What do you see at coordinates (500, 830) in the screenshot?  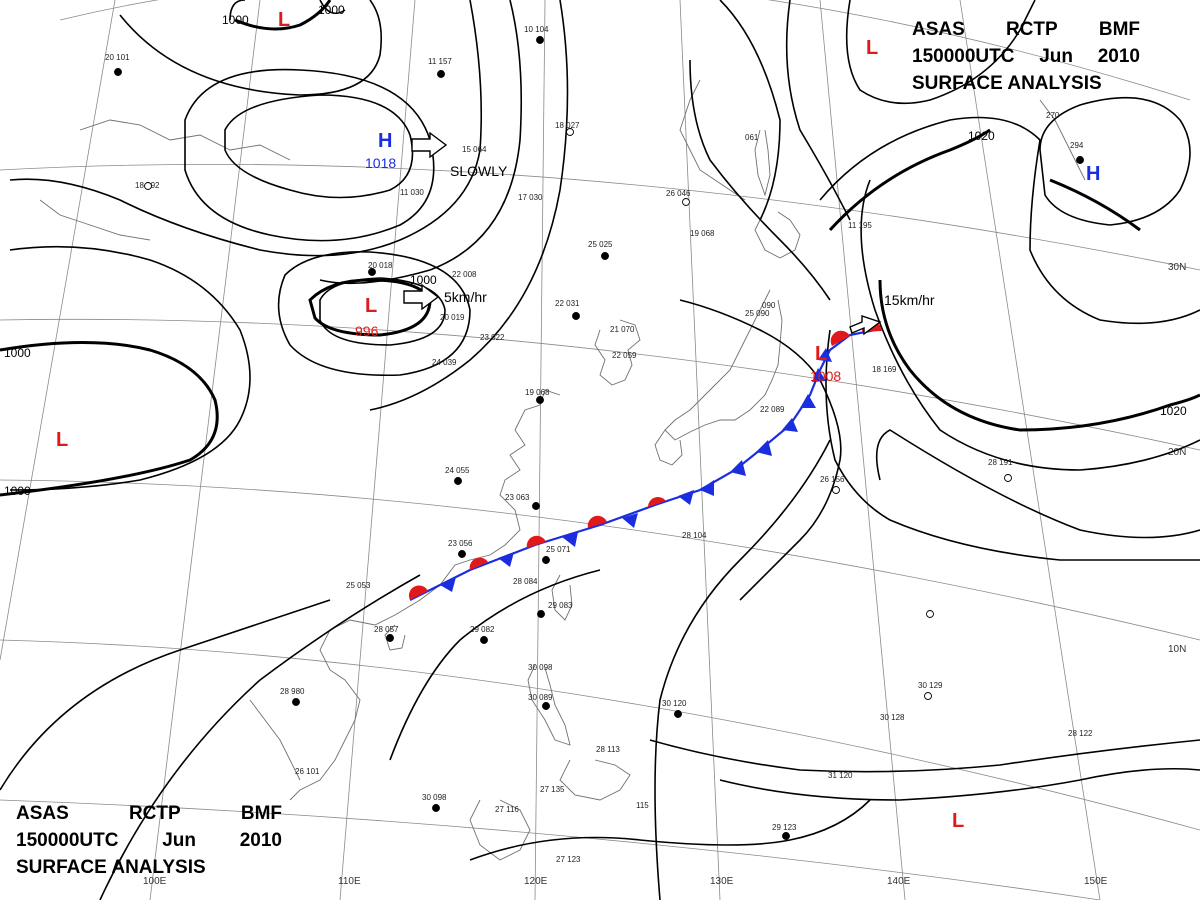 I see `coastline-borneo` at bounding box center [500, 830].